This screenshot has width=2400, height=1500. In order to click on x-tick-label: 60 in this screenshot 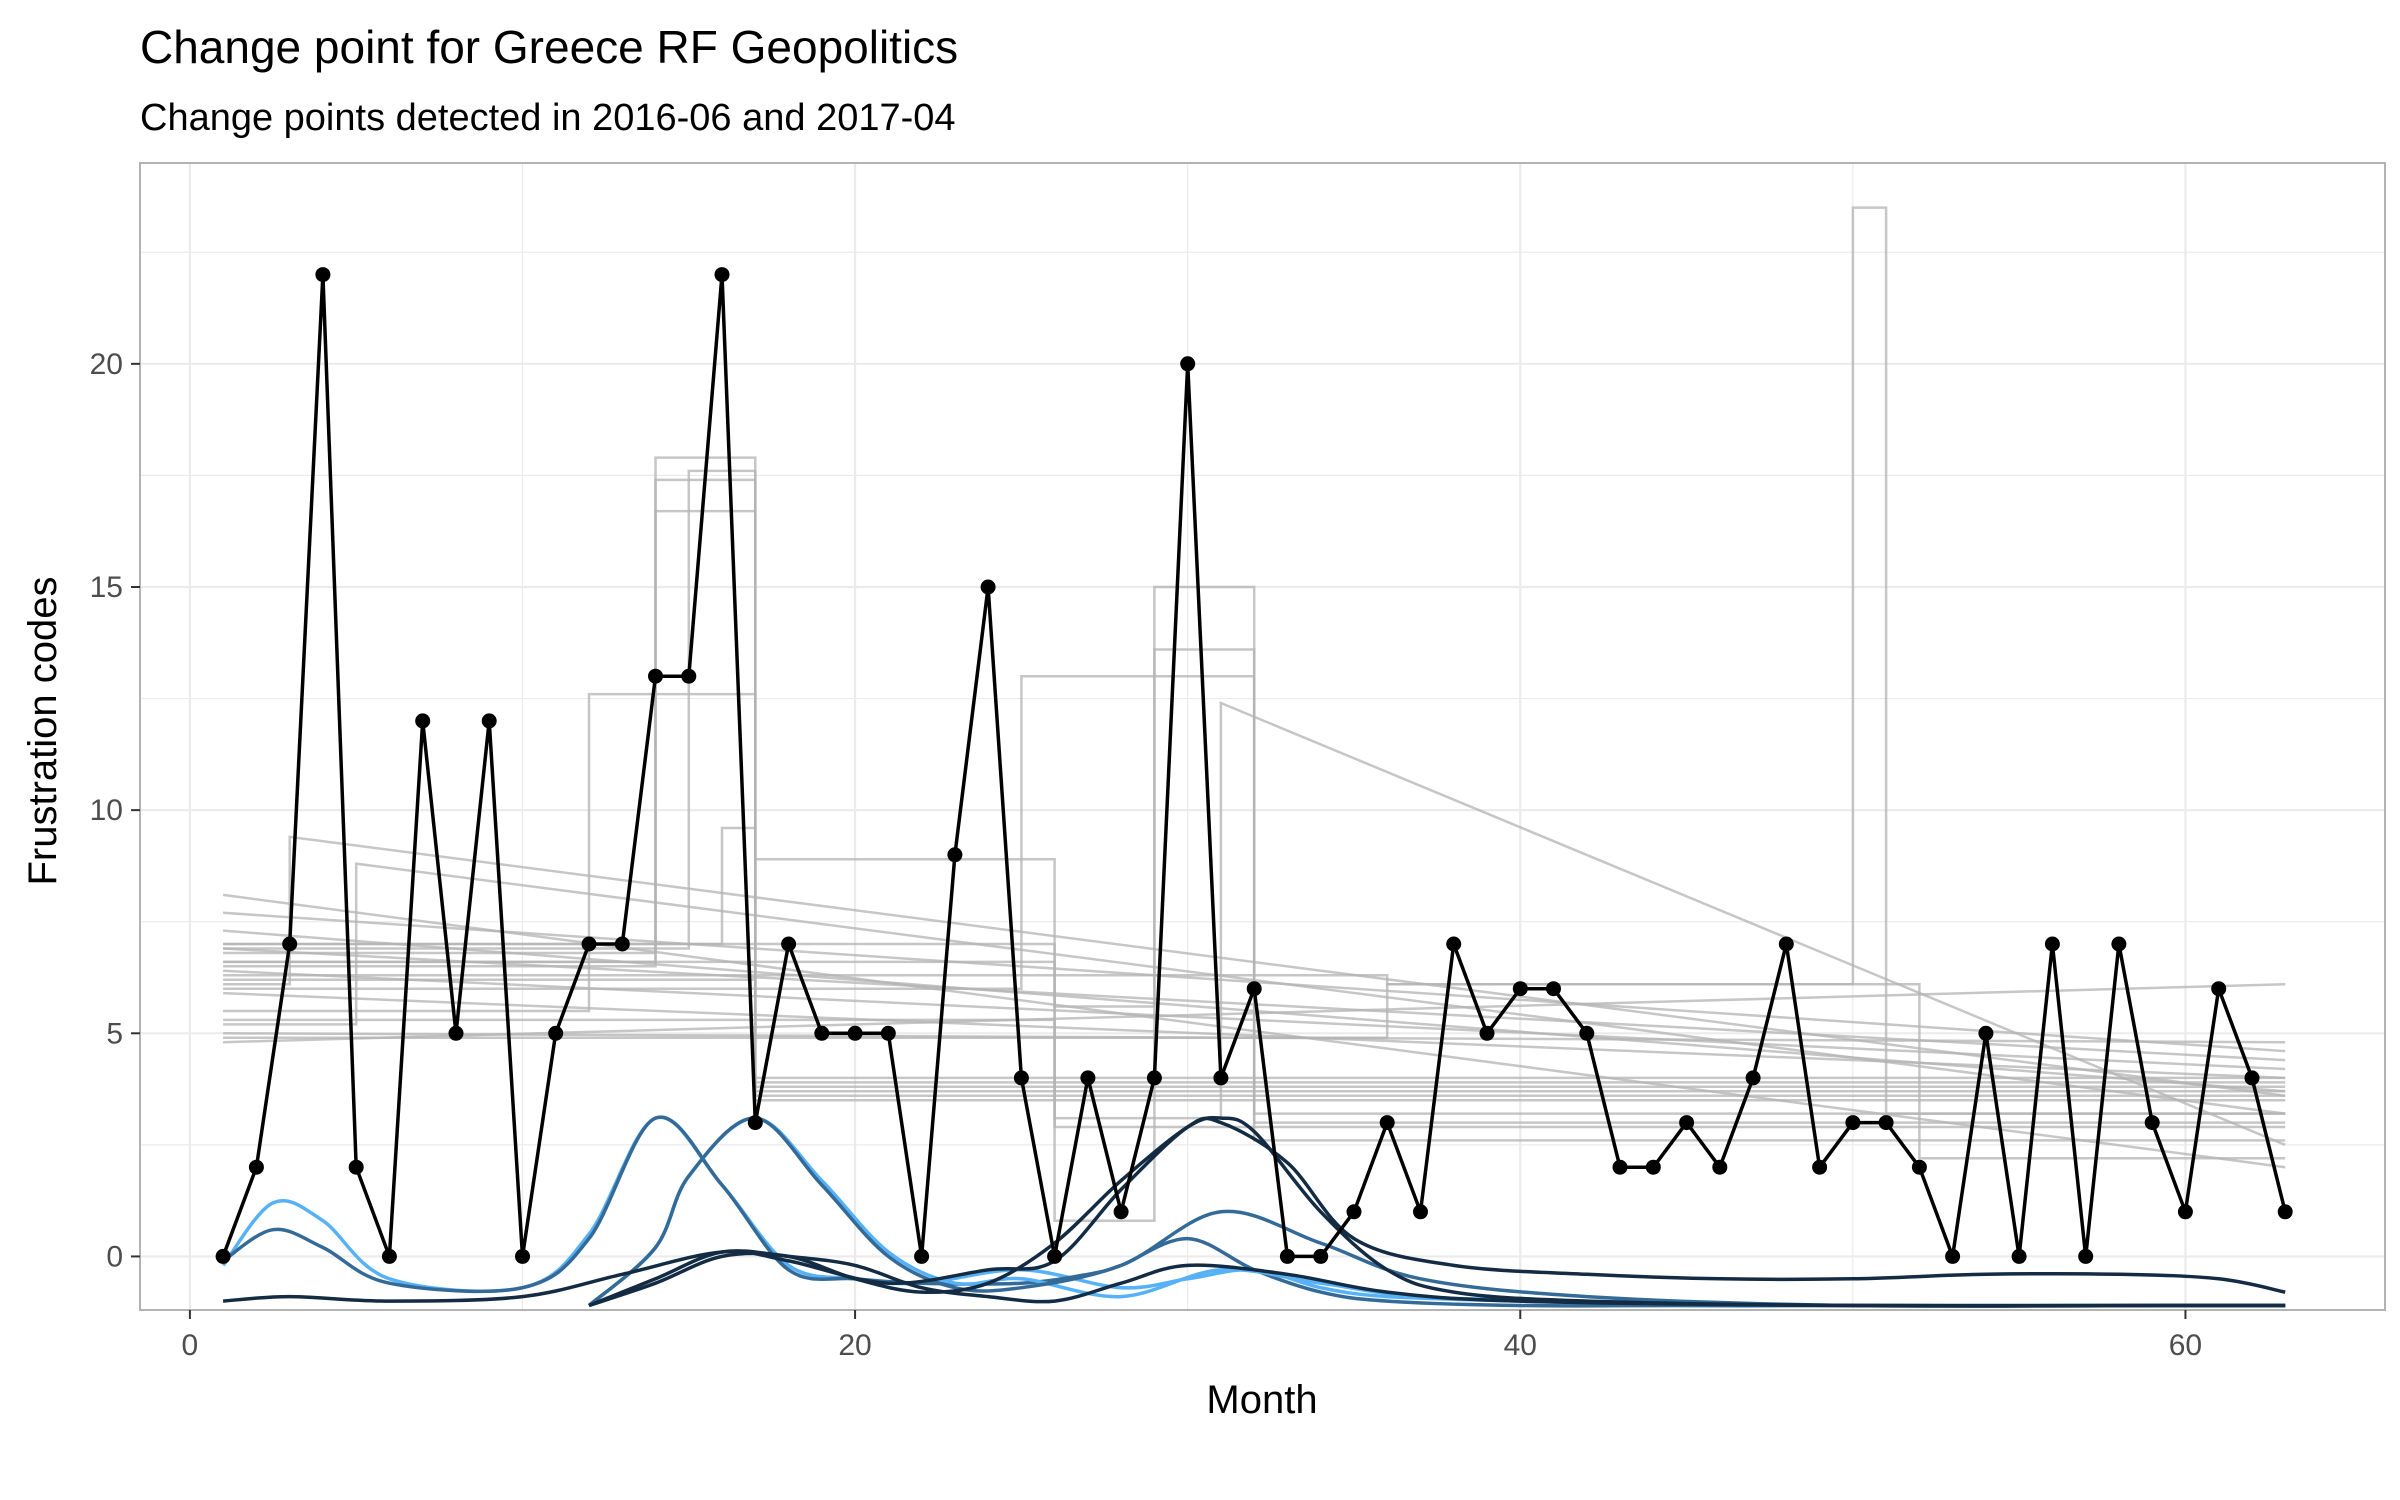, I will do `click(2185, 1345)`.